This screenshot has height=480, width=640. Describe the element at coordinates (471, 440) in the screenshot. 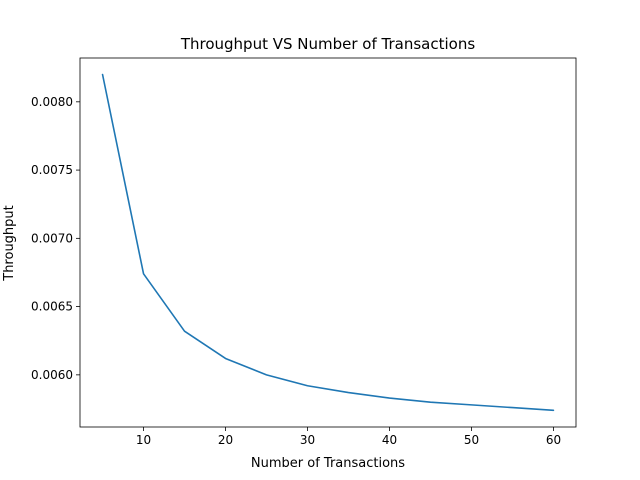

I see `x-tick-label: 50` at that location.